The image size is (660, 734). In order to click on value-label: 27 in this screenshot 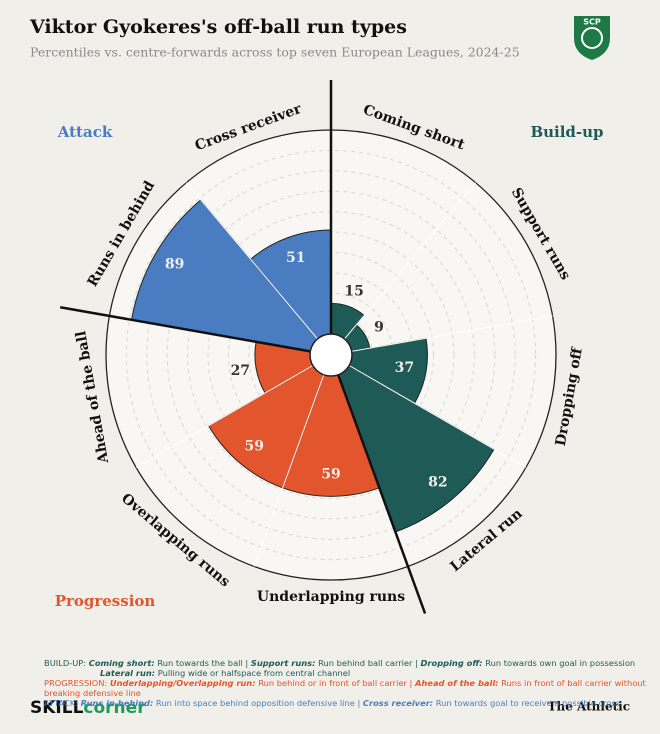, I will do `click(240, 371)`.